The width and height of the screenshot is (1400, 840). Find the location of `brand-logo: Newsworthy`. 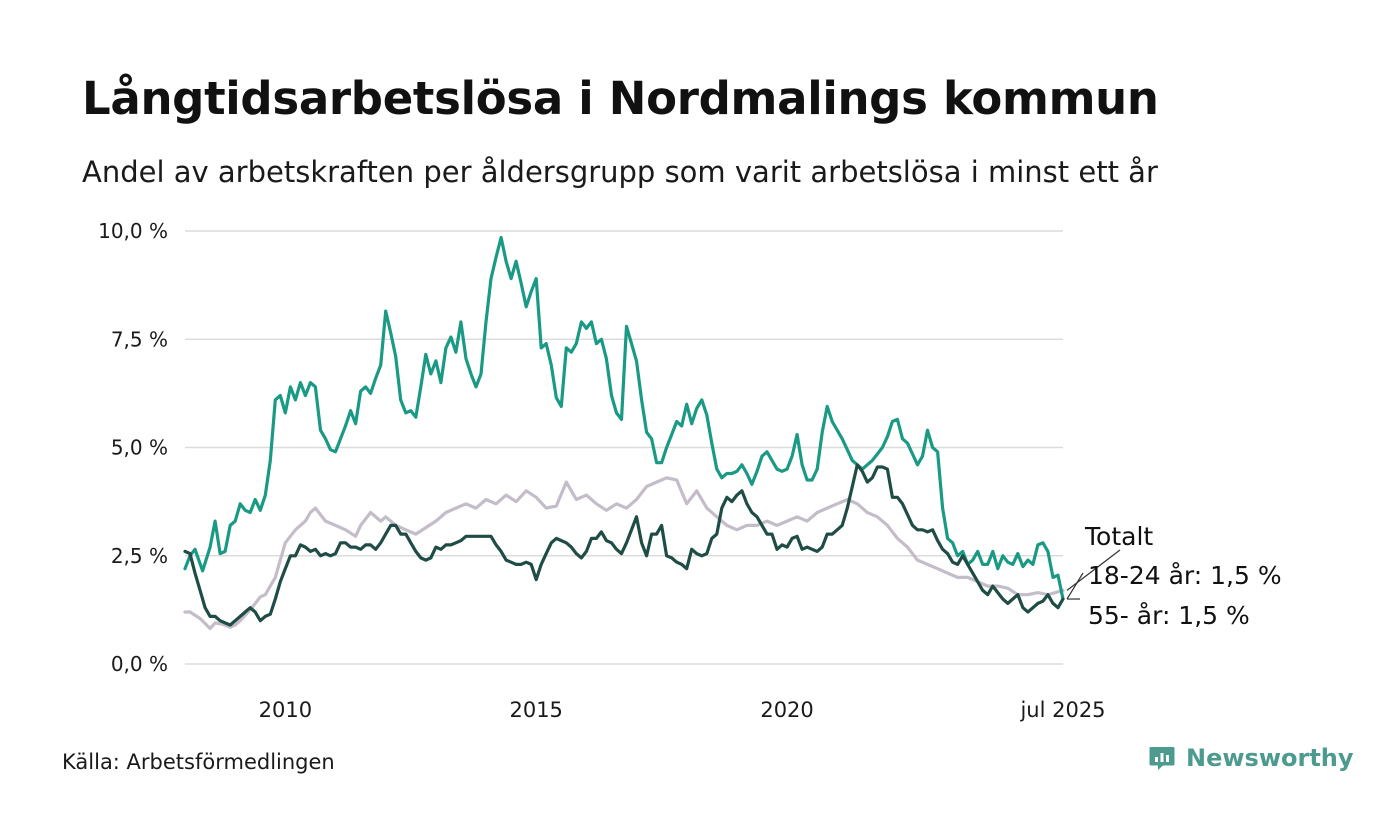

brand-logo: Newsworthy is located at coordinates (1251, 758).